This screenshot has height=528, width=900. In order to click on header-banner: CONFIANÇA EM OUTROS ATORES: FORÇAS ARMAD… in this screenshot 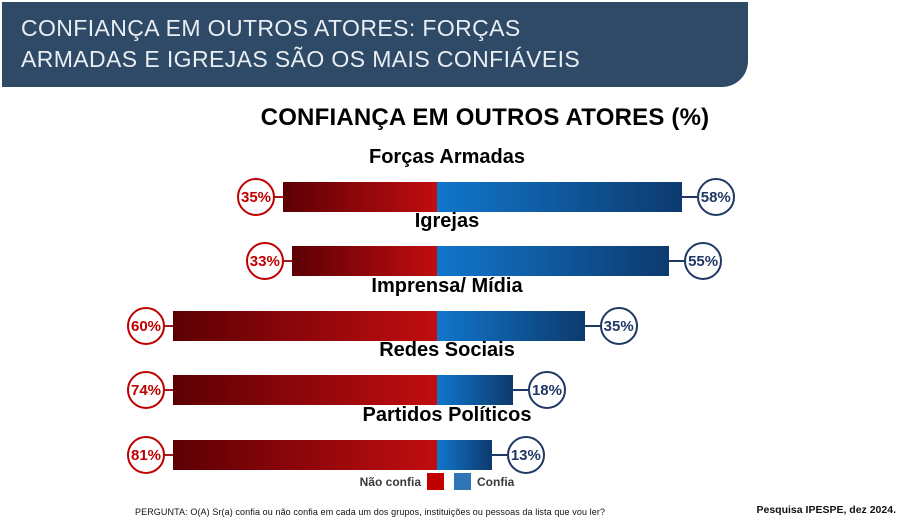, I will do `click(375, 44)`.